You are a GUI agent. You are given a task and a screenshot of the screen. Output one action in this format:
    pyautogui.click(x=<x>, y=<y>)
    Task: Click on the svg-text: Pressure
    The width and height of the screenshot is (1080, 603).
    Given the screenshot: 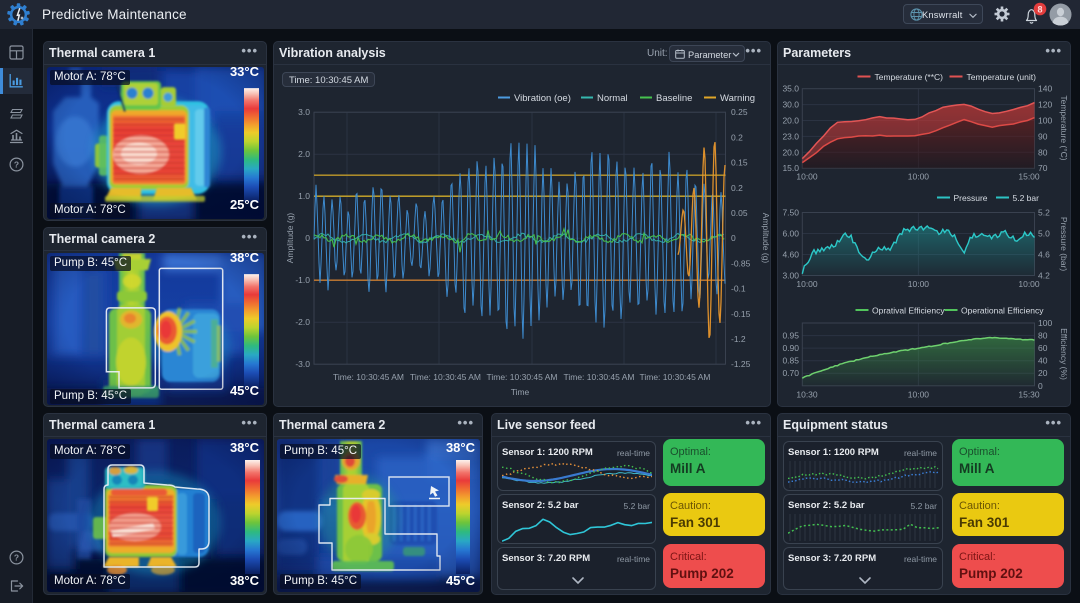 What is the action you would take?
    pyautogui.click(x=971, y=198)
    